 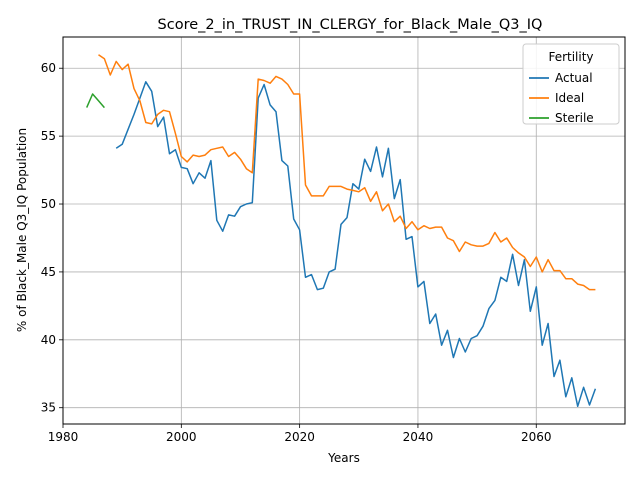 What do you see at coordinates (574, 78) in the screenshot?
I see `legend-label-actual: Actual` at bounding box center [574, 78].